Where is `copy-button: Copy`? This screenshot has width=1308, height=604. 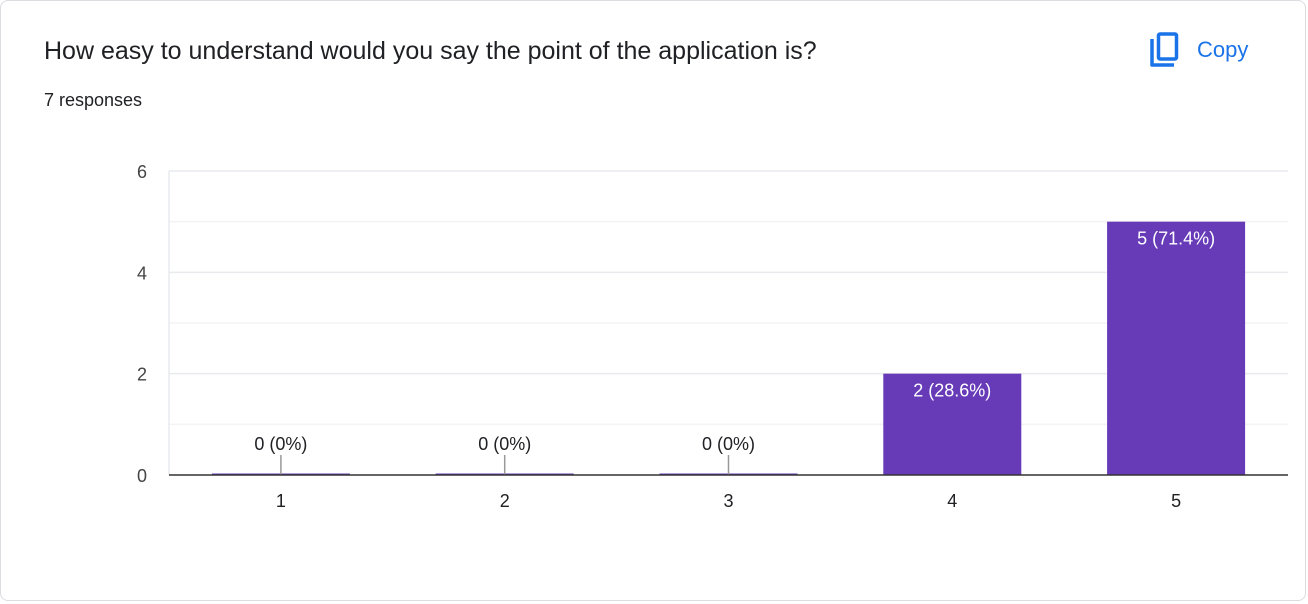
copy-button: Copy is located at coordinates (1198, 50).